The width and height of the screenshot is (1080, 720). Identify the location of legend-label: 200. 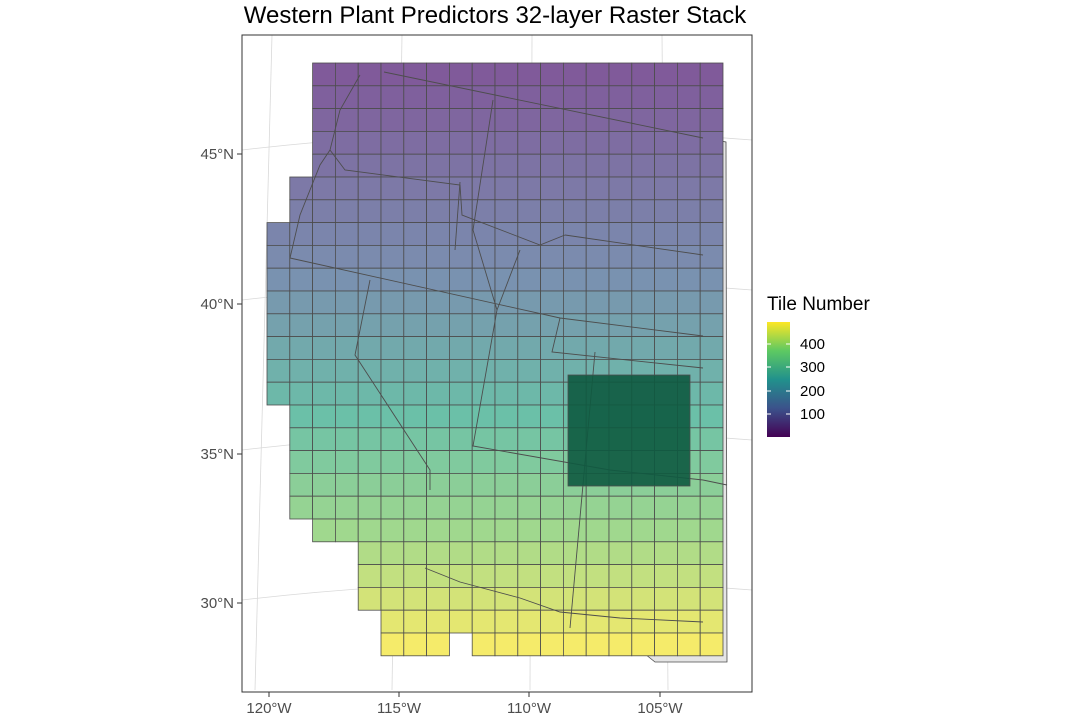
(812, 391).